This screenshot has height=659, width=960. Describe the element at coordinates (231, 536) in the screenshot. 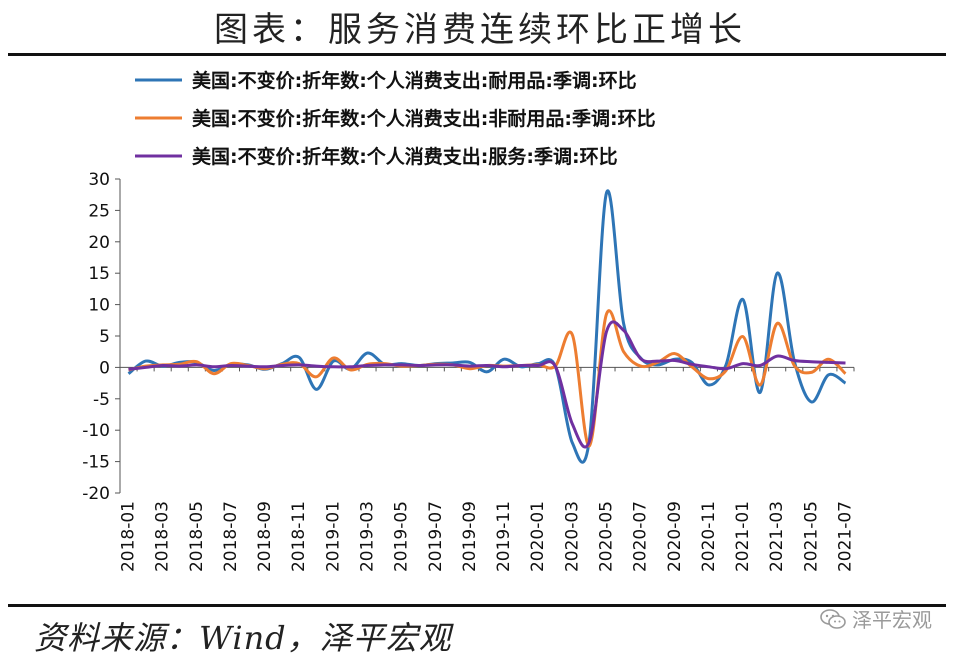

I see `x-tick-label: 2018-07` at that location.